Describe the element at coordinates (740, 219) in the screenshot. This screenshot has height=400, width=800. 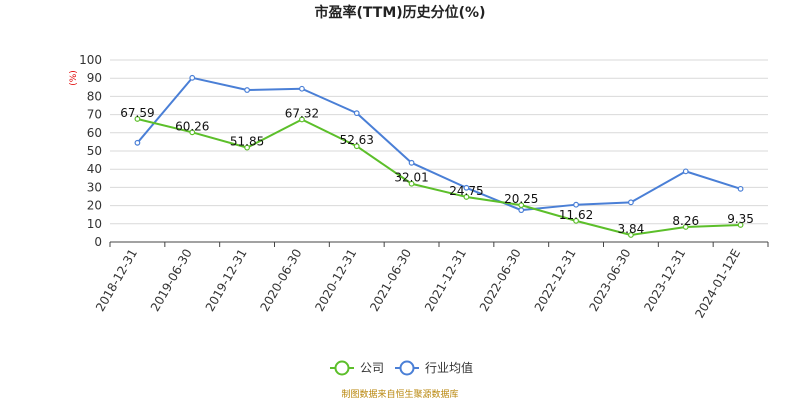
I see `data-label: 9.35` at that location.